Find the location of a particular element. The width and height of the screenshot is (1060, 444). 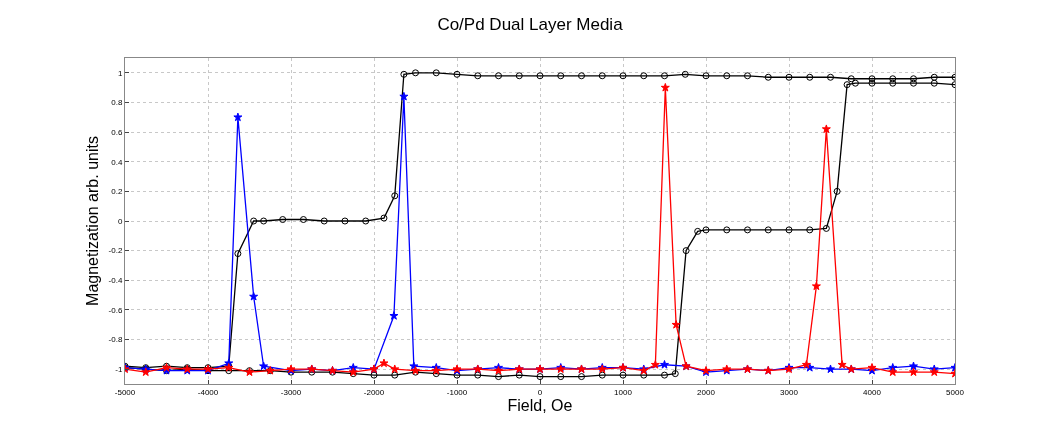

y-tick-label: -0.2 is located at coordinates (115, 251).